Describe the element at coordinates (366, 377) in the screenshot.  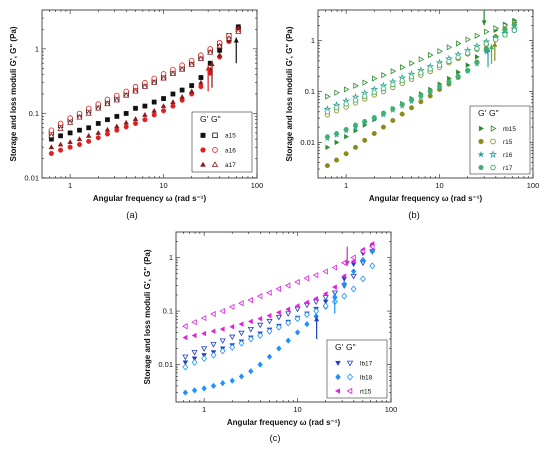
I see `legend-entry-label: lb18` at that location.